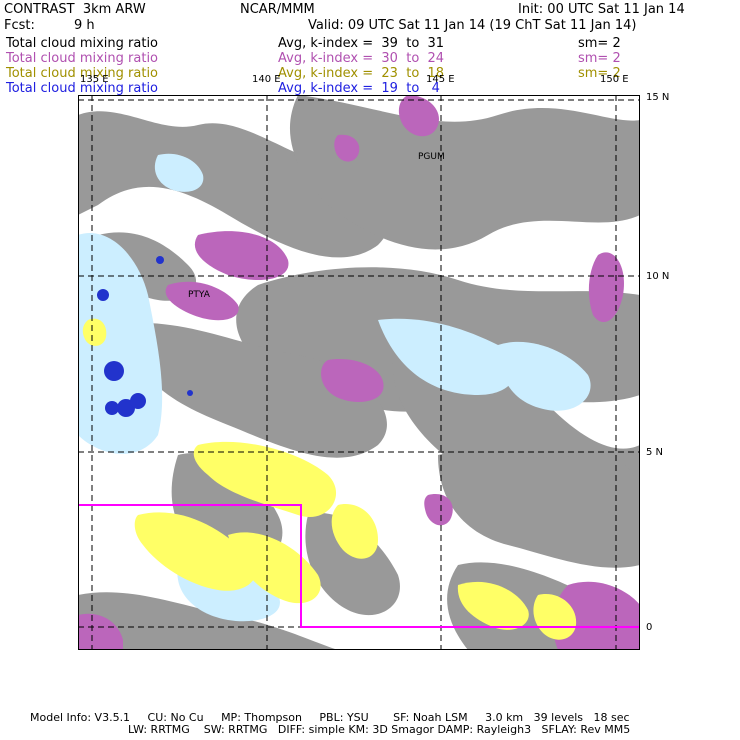  Describe the element at coordinates (277, 9) in the screenshot. I see `organization-label: NCAR/MMM` at that location.